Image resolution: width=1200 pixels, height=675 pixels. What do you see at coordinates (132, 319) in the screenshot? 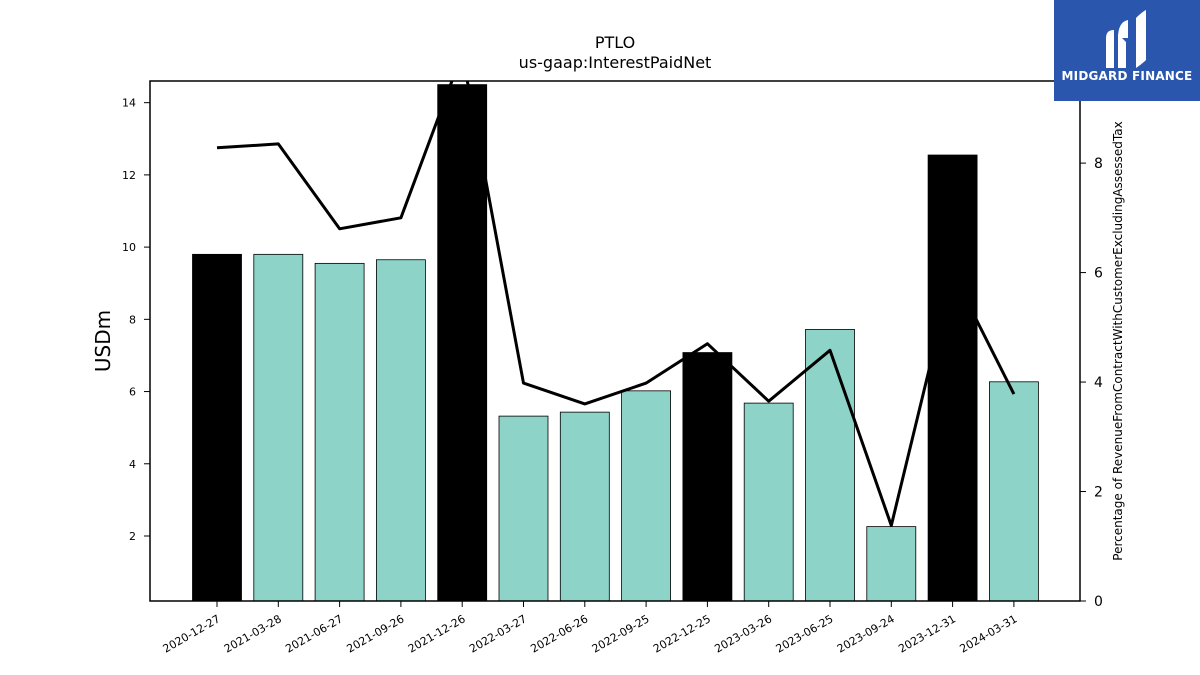
I see `y-tick-label: 8` at bounding box center [132, 319].